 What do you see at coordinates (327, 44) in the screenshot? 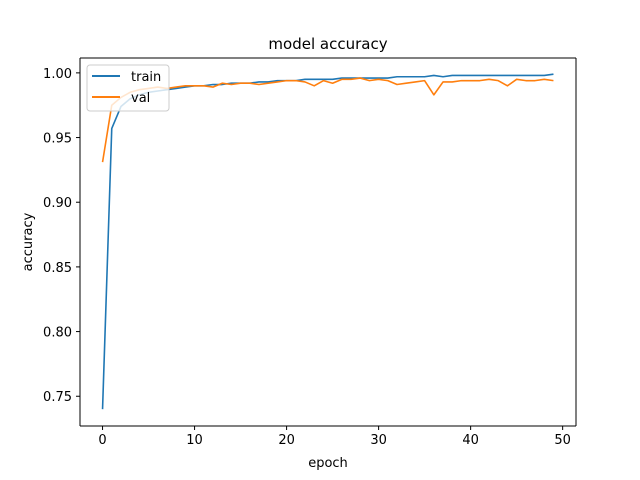
I see `chart-title: model accuracy` at bounding box center [327, 44].